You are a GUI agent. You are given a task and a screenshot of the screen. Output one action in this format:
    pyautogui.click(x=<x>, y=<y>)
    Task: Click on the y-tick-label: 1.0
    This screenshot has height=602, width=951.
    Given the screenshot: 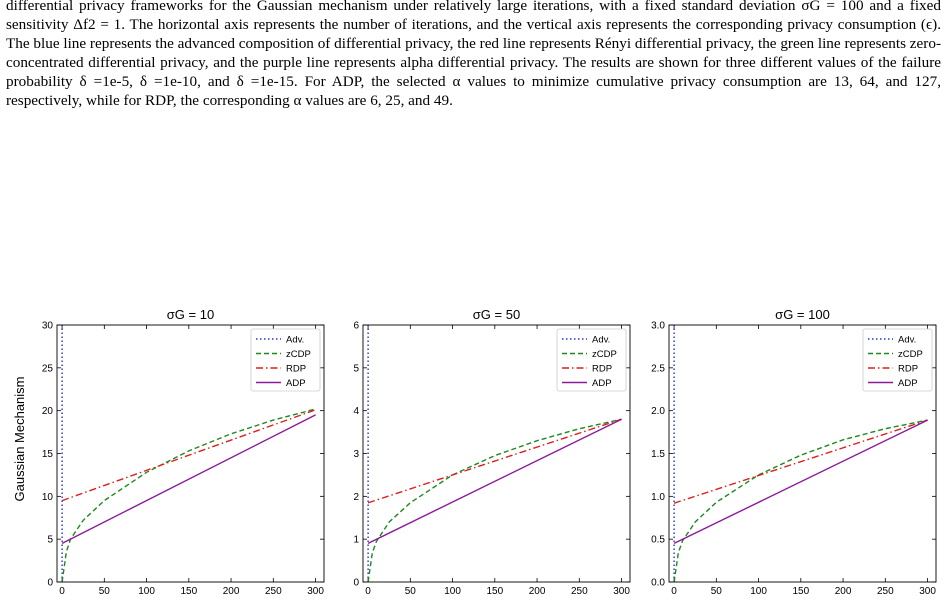 What is the action you would take?
    pyautogui.click(x=658, y=497)
    